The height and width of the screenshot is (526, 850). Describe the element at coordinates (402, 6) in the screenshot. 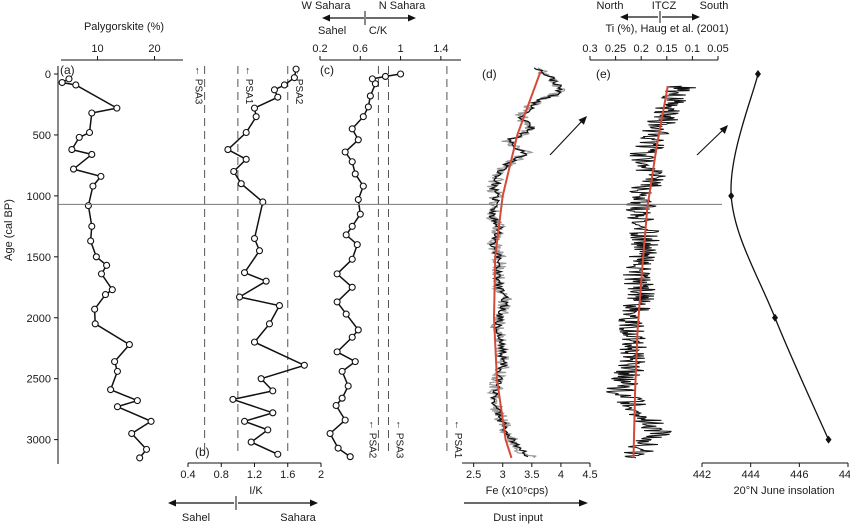

I see `arrow-right-label: N Sahara` at that location.